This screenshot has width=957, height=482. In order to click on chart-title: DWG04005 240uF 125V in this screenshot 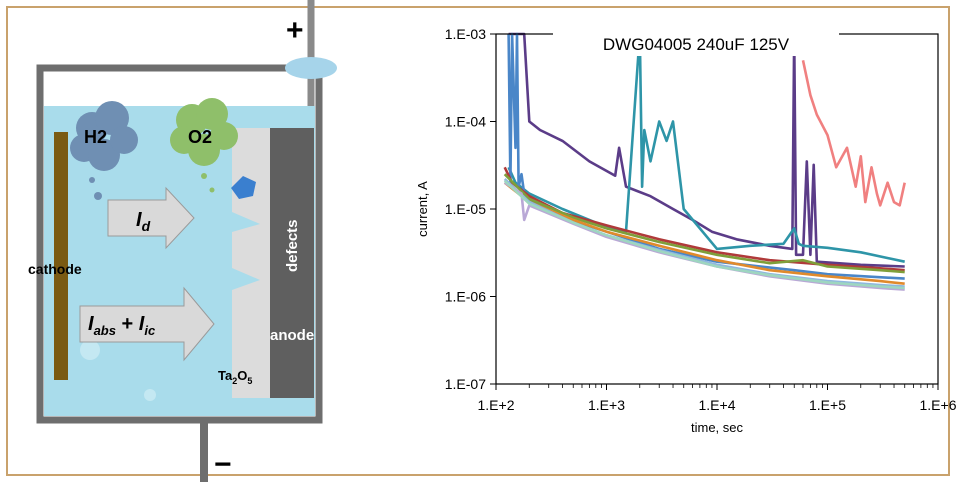, I will do `click(696, 44)`.